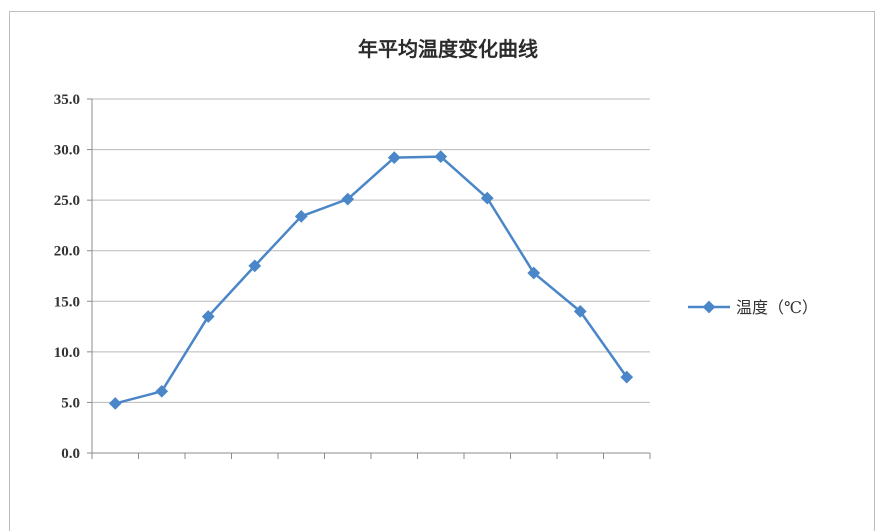 The height and width of the screenshot is (531, 878). I want to click on y-axis-ticks: 0.0 5.0 10.0 15.0 20.0 25.0 30.0 35.0, so click(67, 277).